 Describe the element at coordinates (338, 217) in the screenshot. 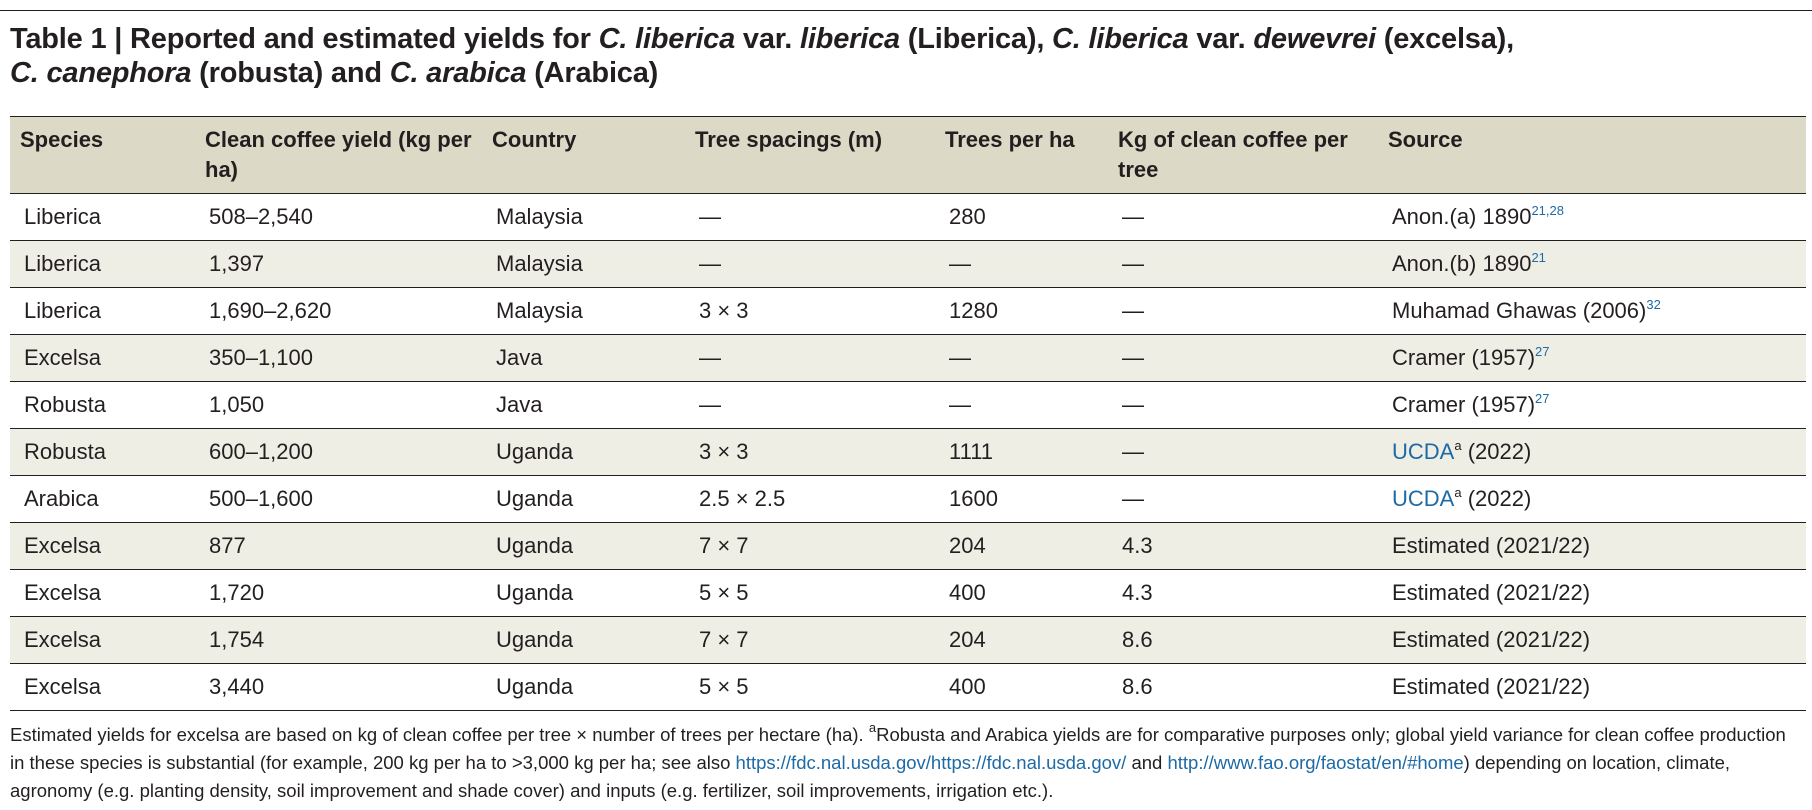

I see `cell-yield: 508–2,540` at that location.